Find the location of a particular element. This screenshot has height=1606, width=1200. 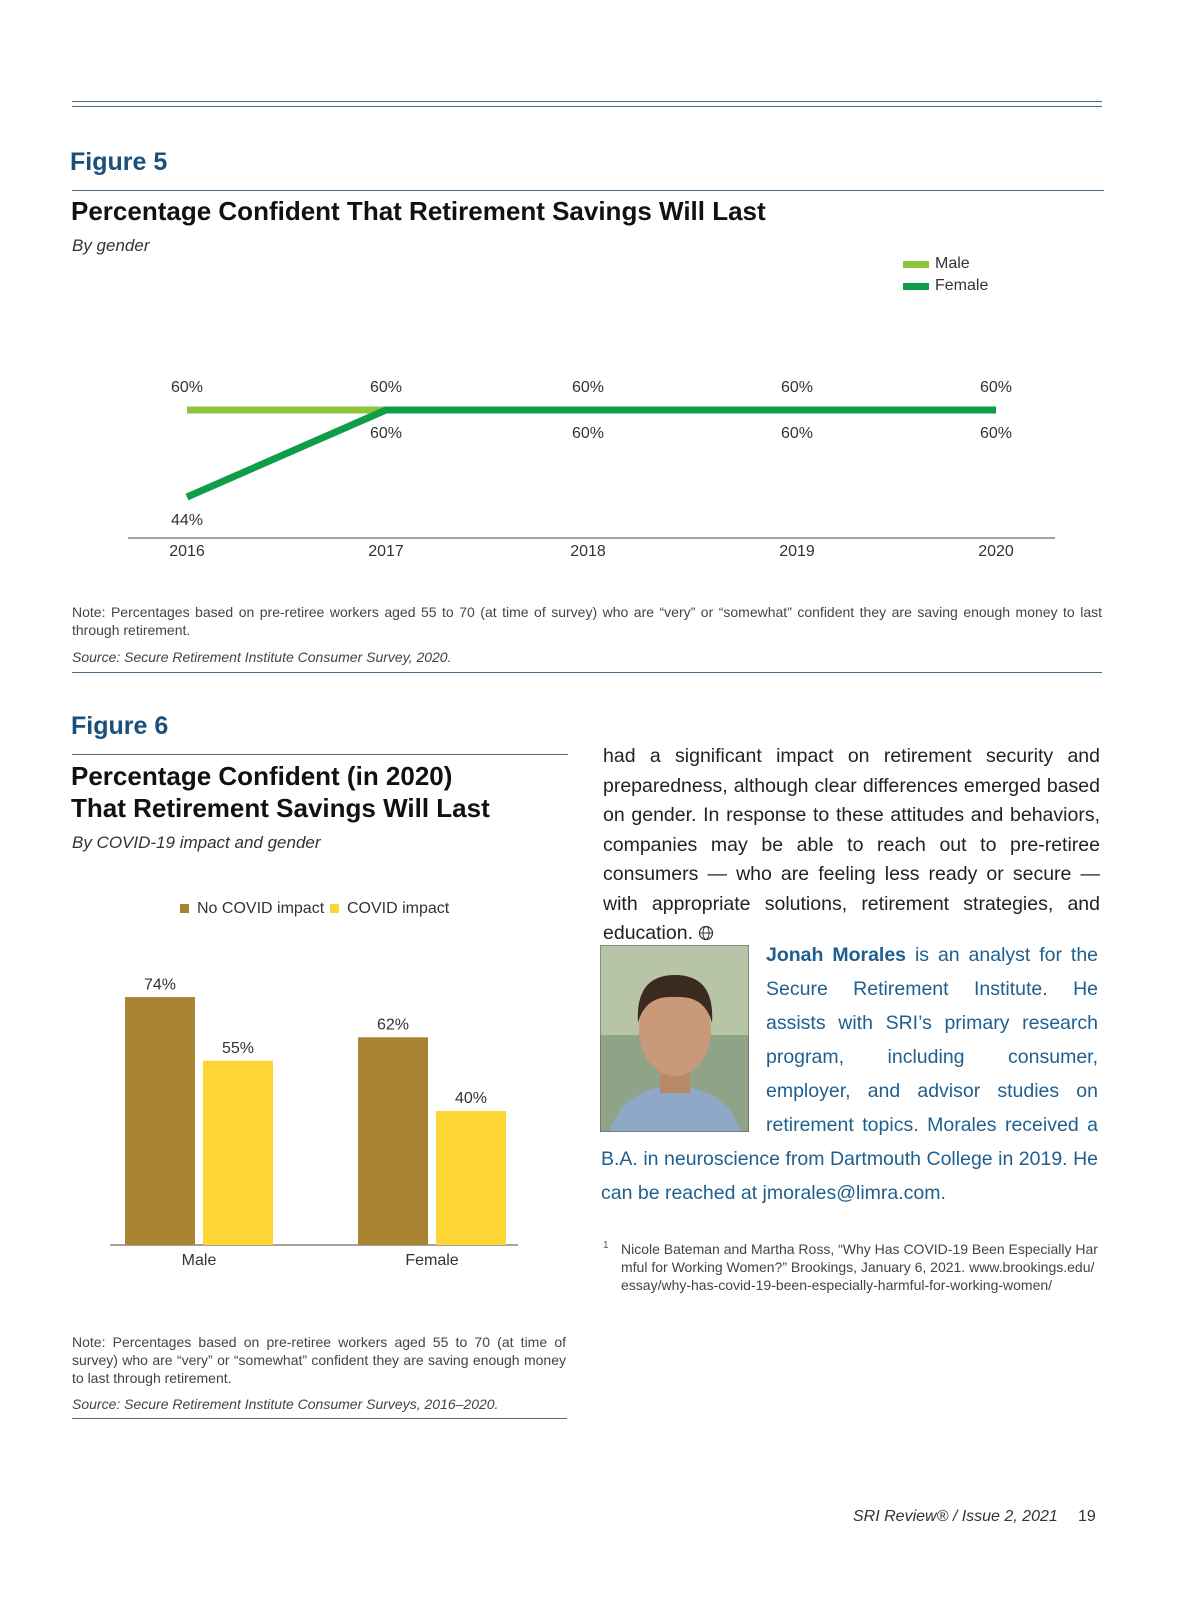

data-label: 44% is located at coordinates (187, 520).